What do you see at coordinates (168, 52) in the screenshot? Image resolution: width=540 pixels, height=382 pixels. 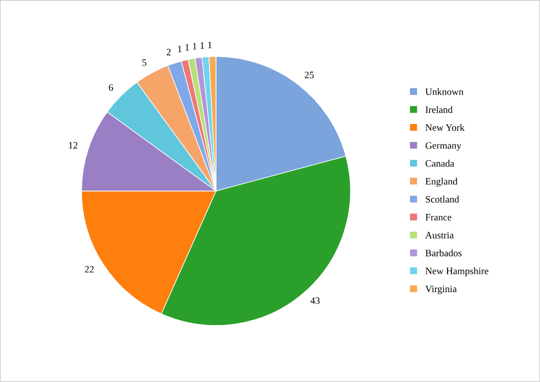 I see `data-label: 2` at bounding box center [168, 52].